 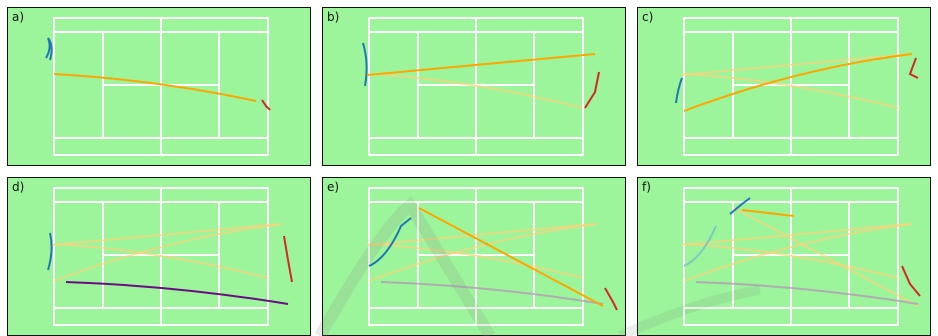 I want to click on panel-label: e), so click(x=333, y=187).